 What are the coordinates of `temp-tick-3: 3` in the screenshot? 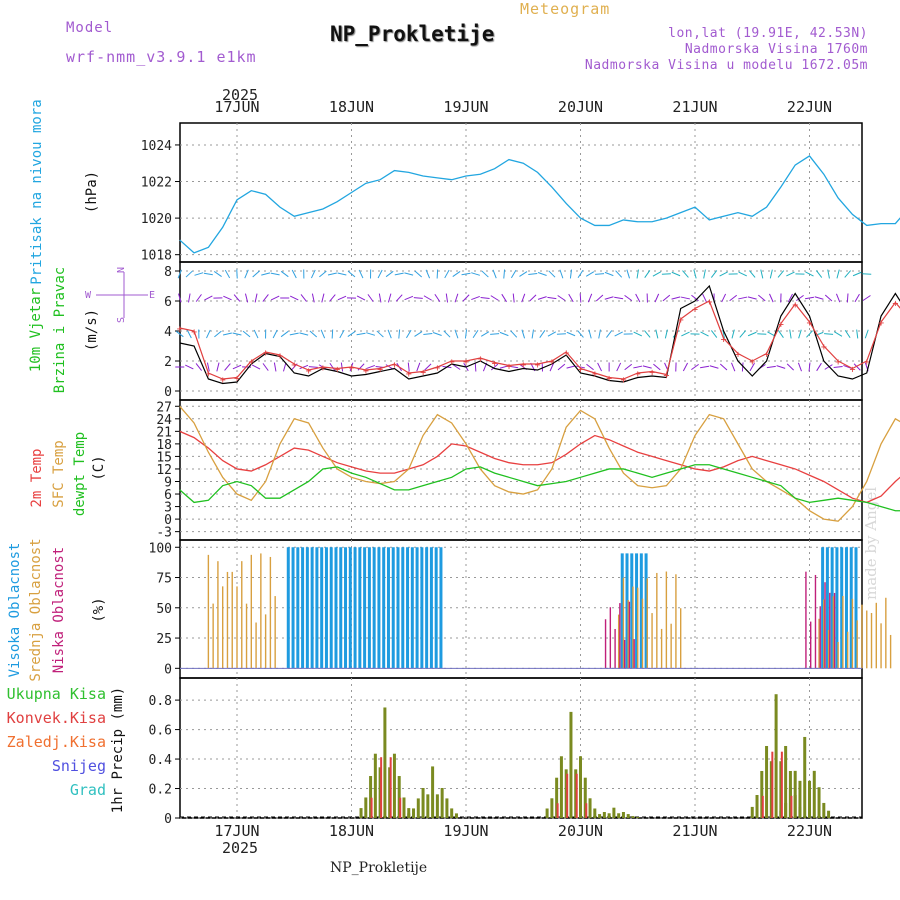 It's located at (168, 508).